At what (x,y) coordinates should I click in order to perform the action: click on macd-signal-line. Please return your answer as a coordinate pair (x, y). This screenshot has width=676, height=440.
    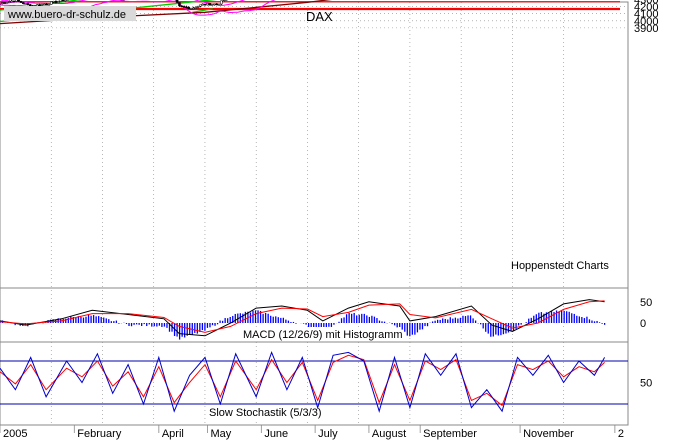
    Looking at the image, I should click on (302, 316).